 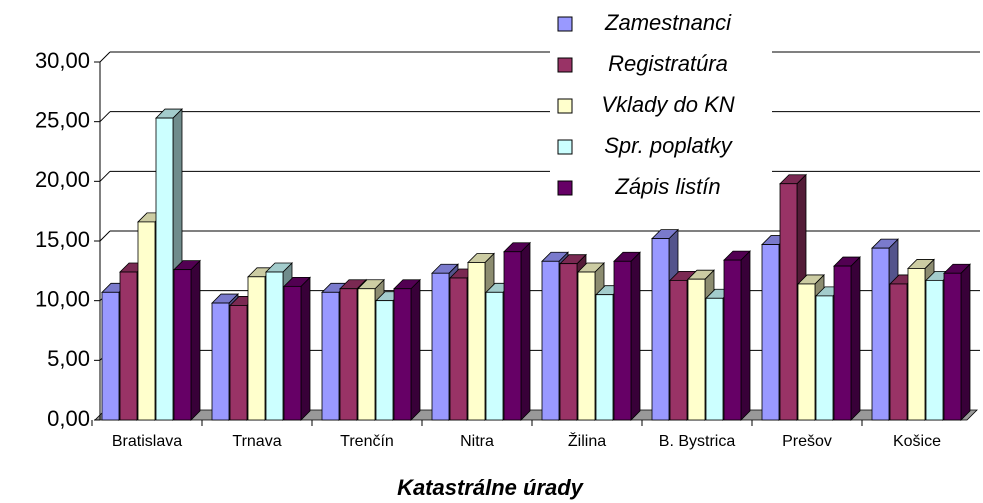 What do you see at coordinates (147, 441) in the screenshot?
I see `x-tick-label: Bratislava` at bounding box center [147, 441].